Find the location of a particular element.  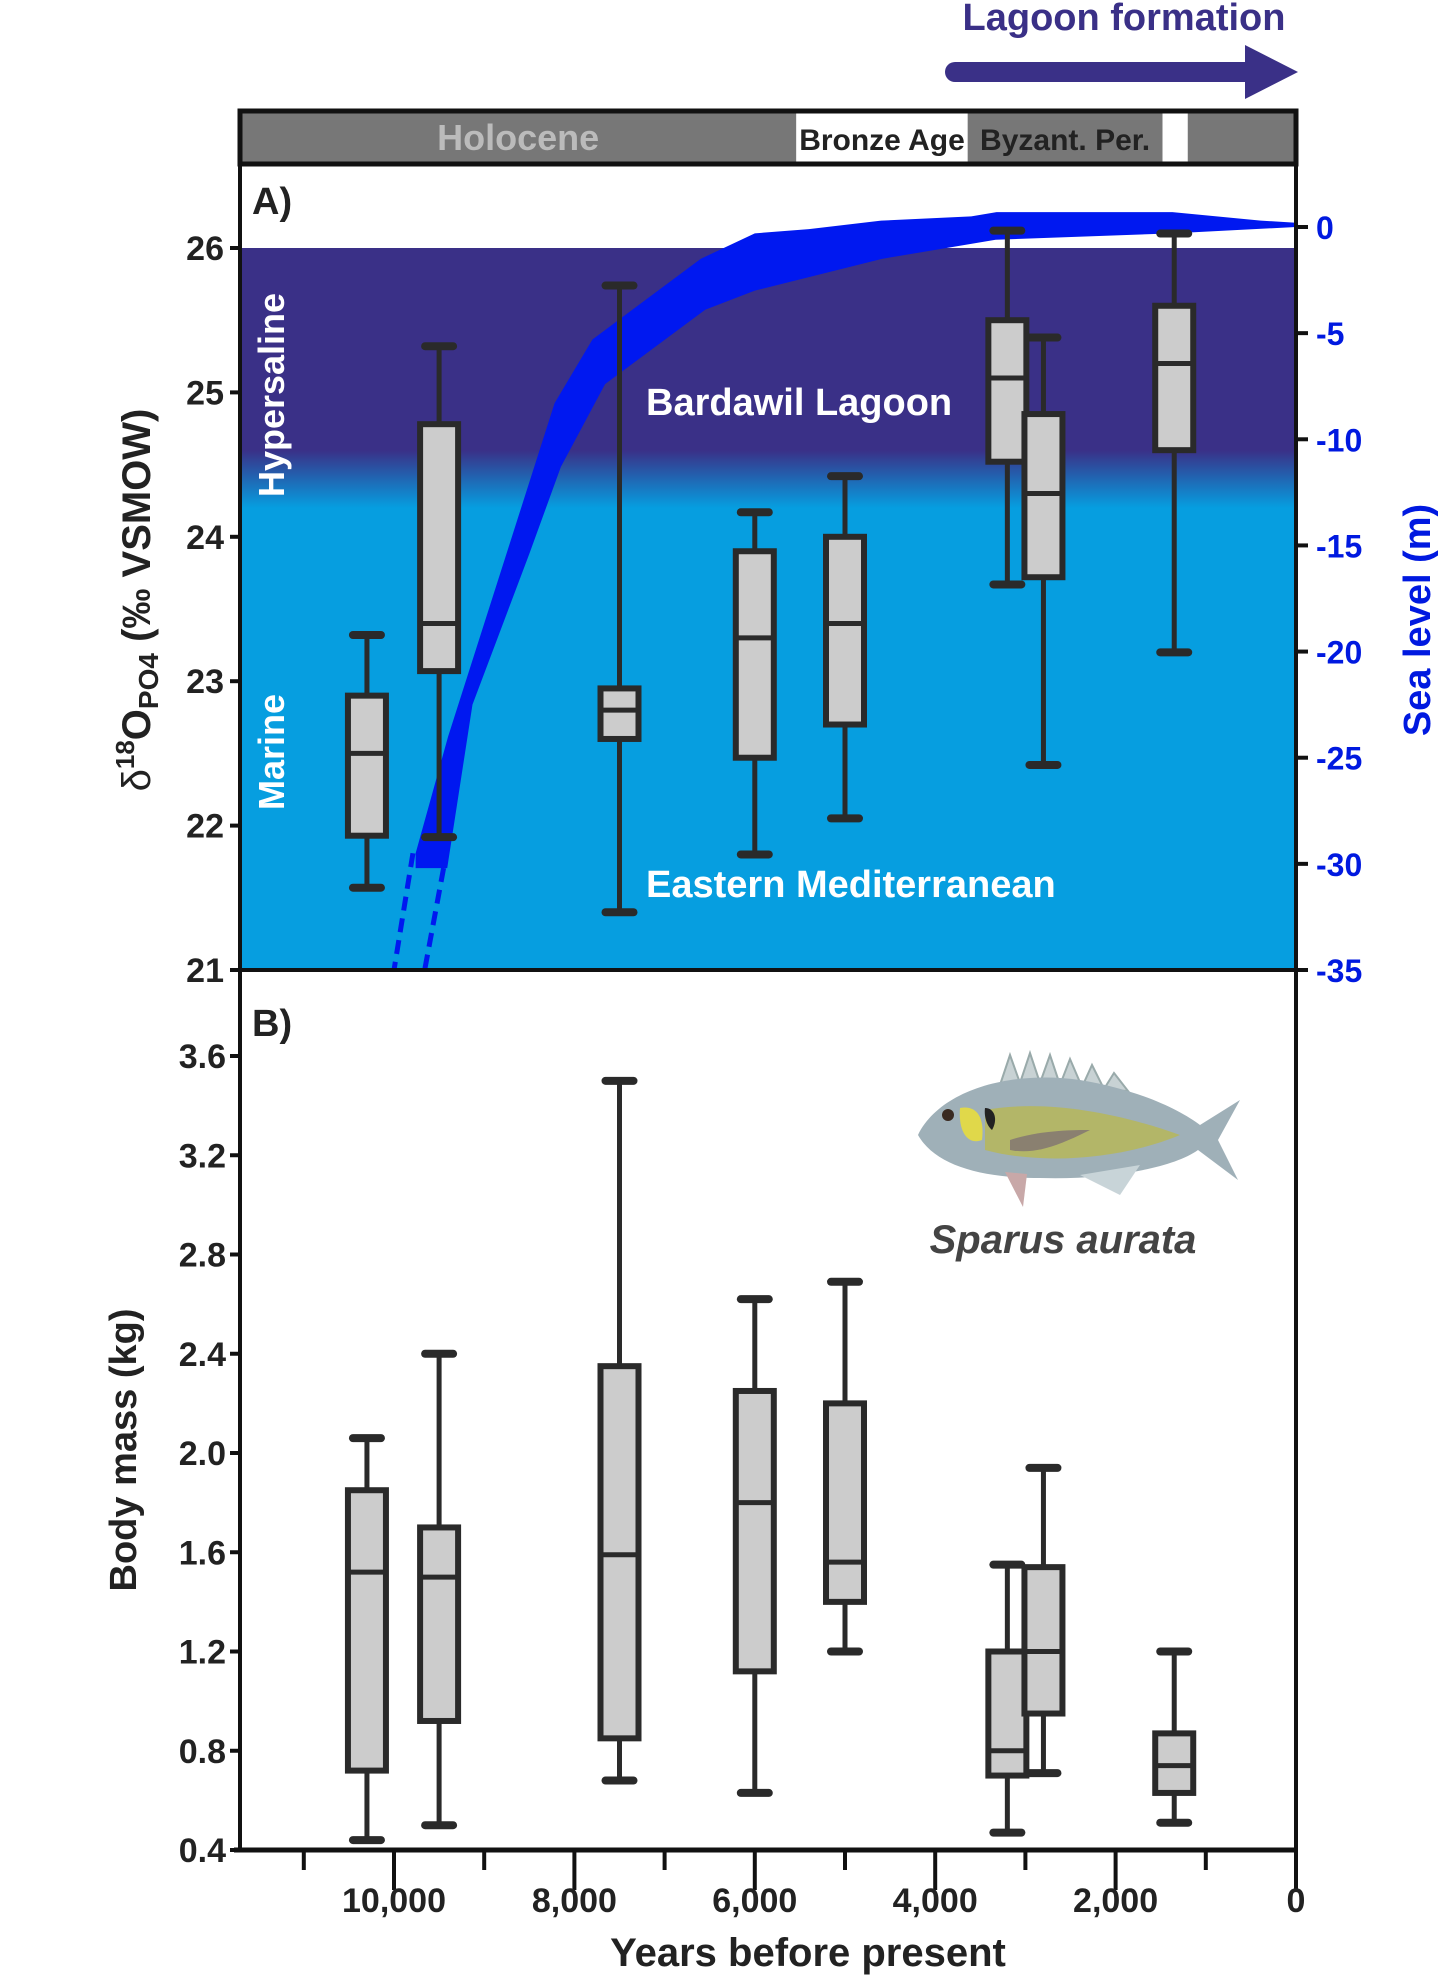

x-tick-label: 10,000 is located at coordinates (394, 1901).